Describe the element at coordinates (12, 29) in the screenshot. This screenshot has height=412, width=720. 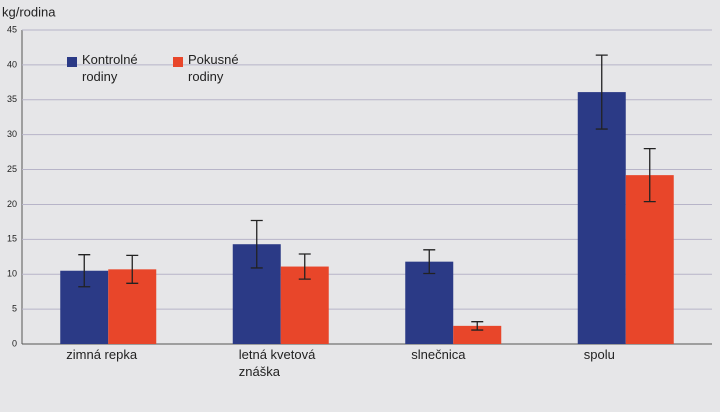
I see `y-tick-label: 45` at that location.